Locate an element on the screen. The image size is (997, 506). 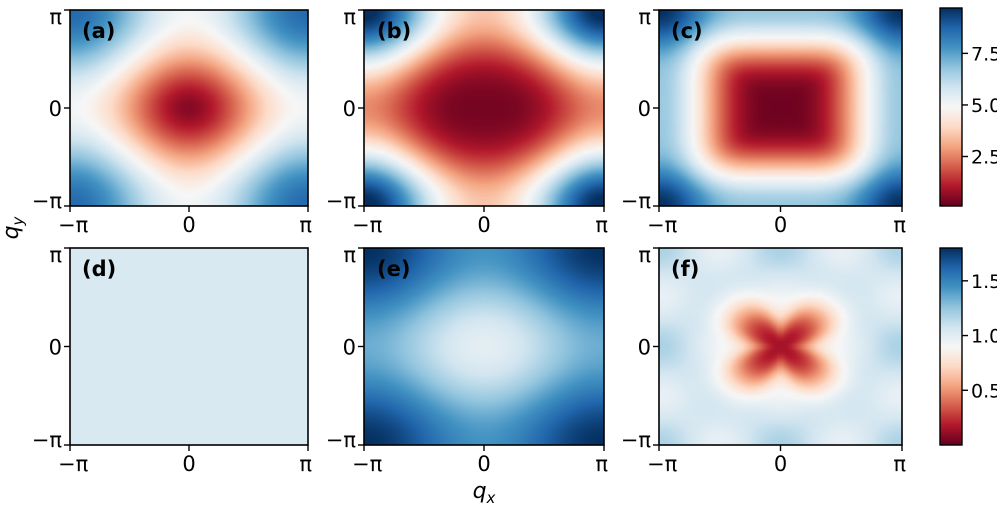
heatmap-f is located at coordinates (780, 346).